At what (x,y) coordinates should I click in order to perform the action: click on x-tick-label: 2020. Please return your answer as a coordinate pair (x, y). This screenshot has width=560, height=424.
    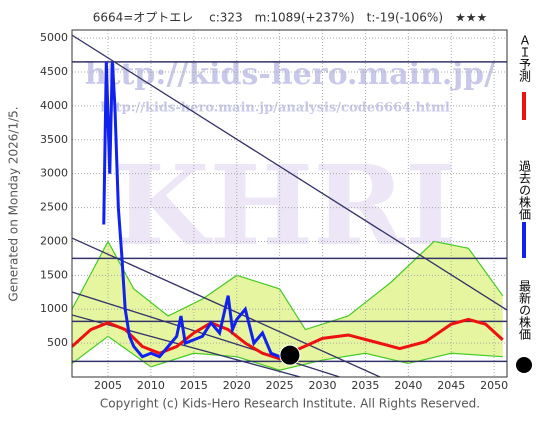
    Looking at the image, I should click on (237, 385).